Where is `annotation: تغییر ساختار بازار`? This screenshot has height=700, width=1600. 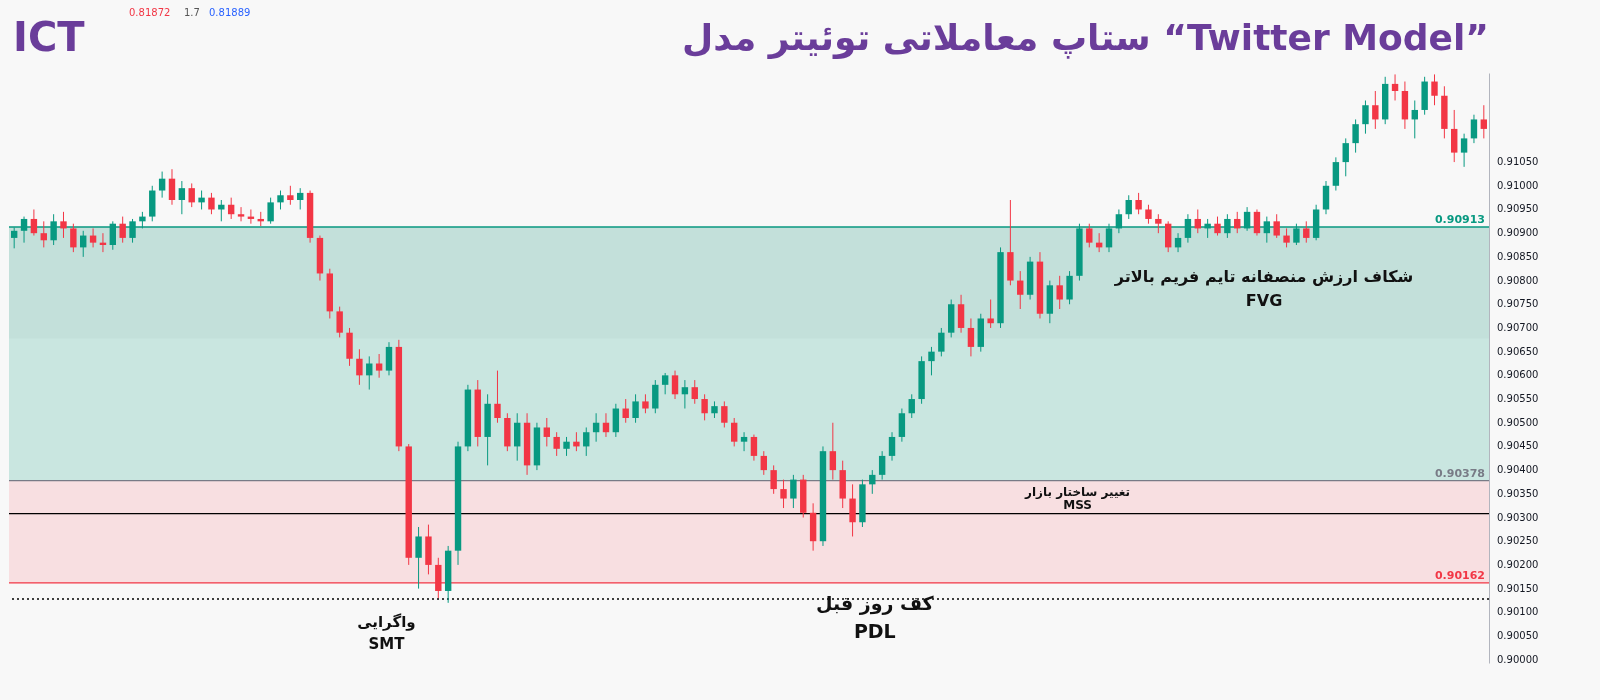
annotation: تغییر ساختار بازار is located at coordinates (1077, 491).